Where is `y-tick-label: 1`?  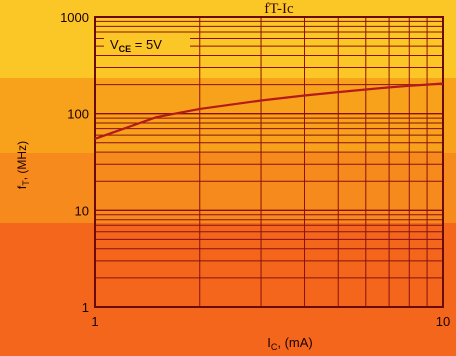 y-tick-label: 1 is located at coordinates (85, 307).